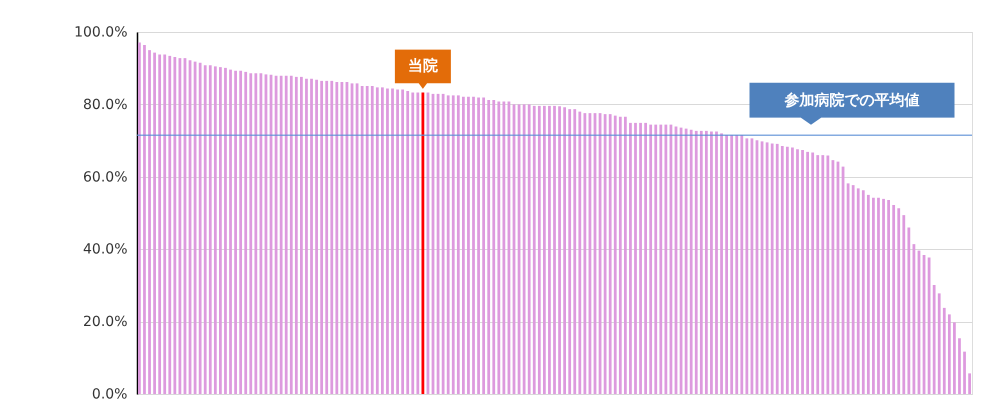 Image resolution: width=1000 pixels, height=418 pixels. I want to click on annotation: 当院, so click(423, 65).